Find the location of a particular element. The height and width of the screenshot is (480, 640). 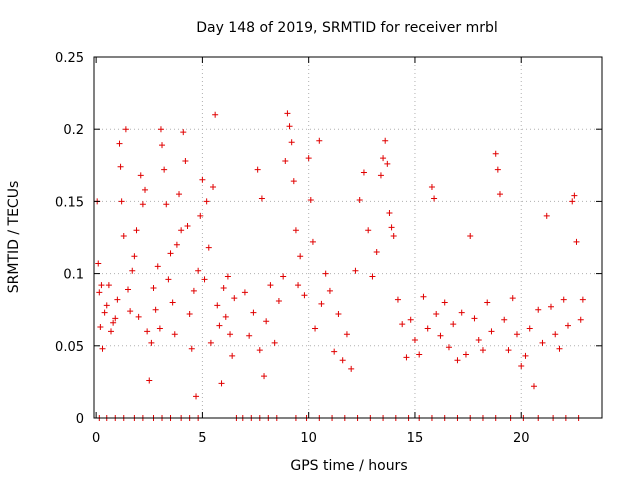

y-tick-label: 0.05 is located at coordinates (69, 347).